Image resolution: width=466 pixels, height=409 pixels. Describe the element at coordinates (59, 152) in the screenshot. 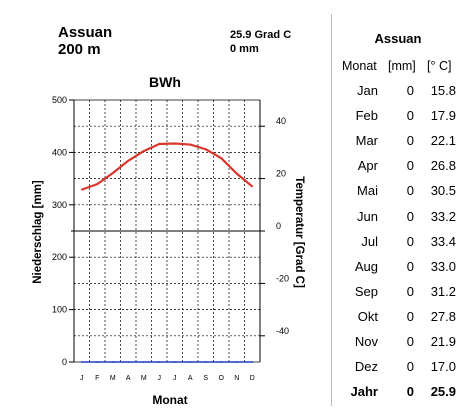

I see `y-tick-label-left: 400` at that location.